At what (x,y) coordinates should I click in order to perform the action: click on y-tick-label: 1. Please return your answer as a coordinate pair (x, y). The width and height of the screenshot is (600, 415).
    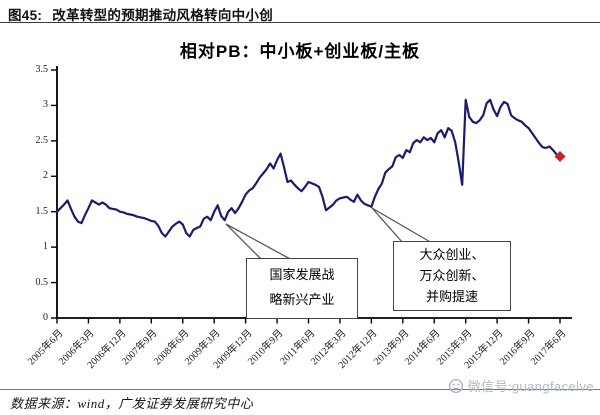
    Looking at the image, I should click on (45, 247).